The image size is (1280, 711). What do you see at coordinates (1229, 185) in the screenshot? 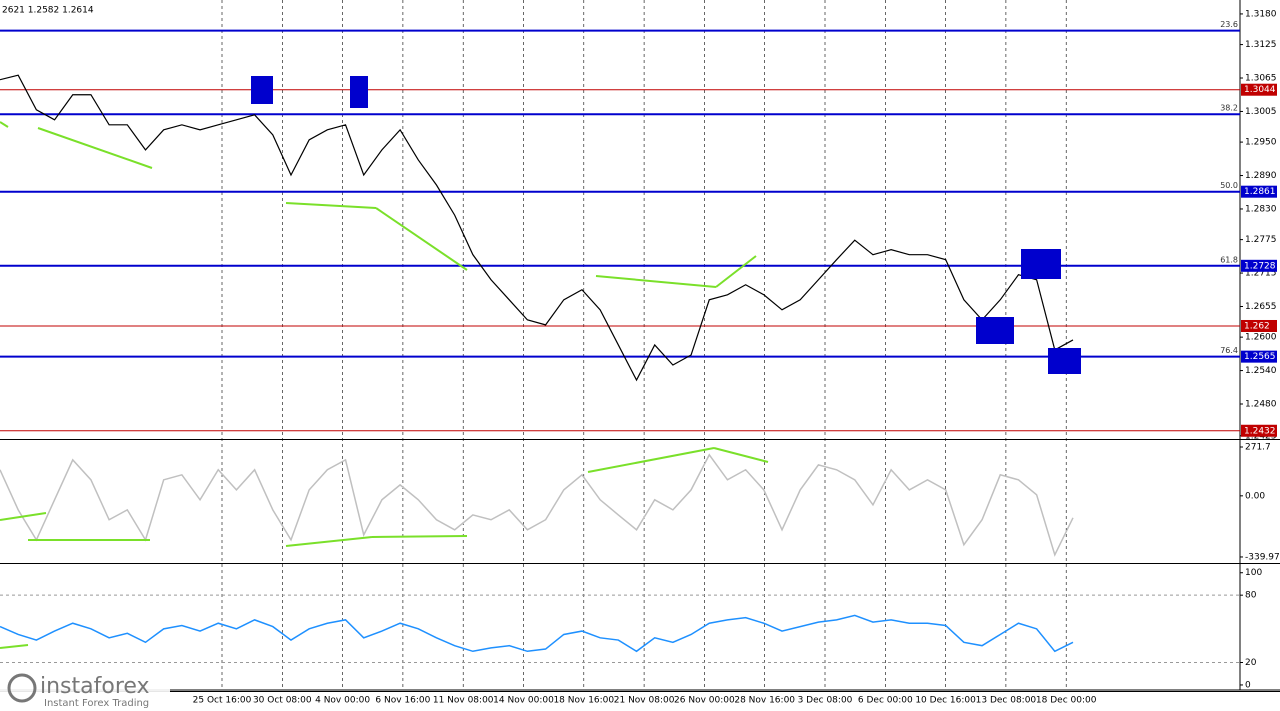
I see `fib-label: 50.0` at bounding box center [1229, 185].